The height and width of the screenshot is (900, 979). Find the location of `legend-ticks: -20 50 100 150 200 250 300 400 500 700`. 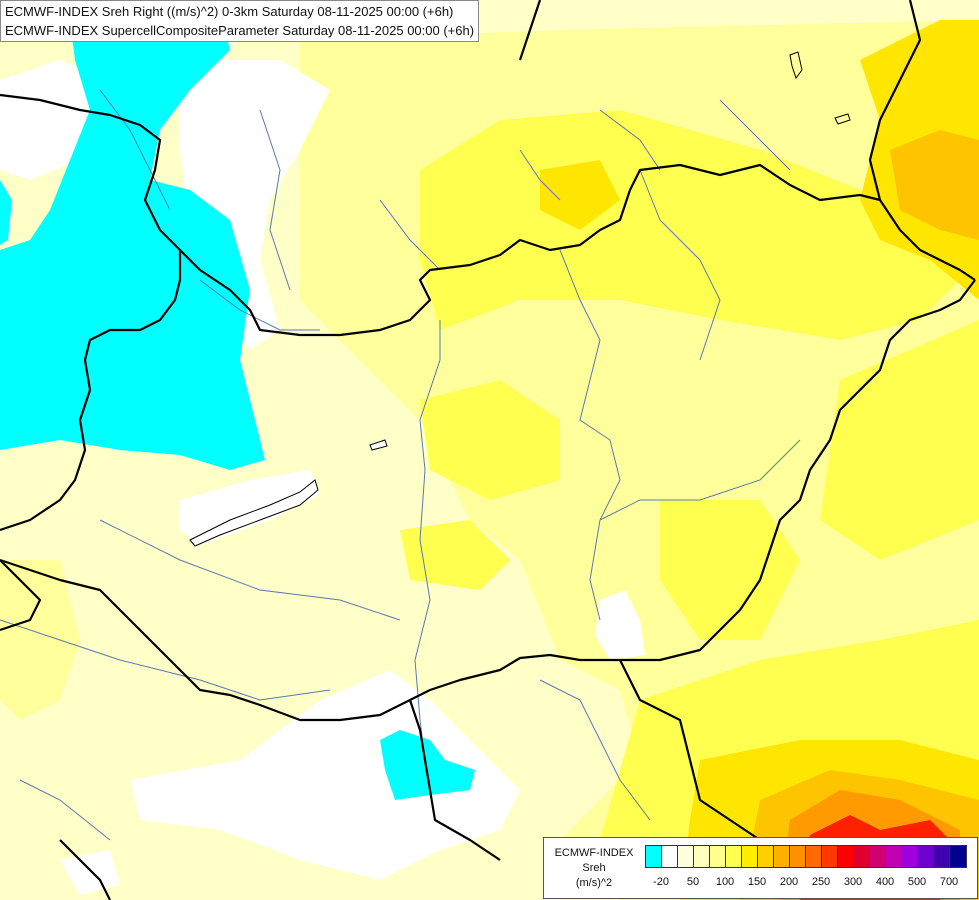

legend-ticks: -20 50 100 150 200 250 300 400 500 700 is located at coordinates (807, 883).